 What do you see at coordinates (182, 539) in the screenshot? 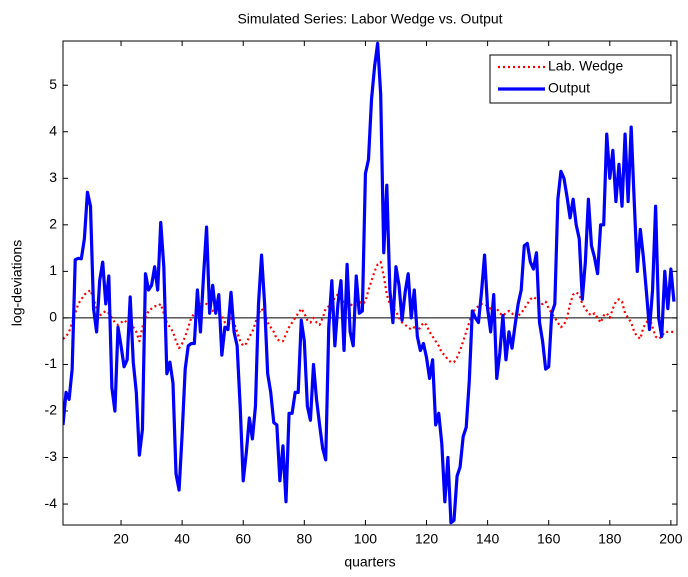
I see `x-tick-label: 40` at bounding box center [182, 539].